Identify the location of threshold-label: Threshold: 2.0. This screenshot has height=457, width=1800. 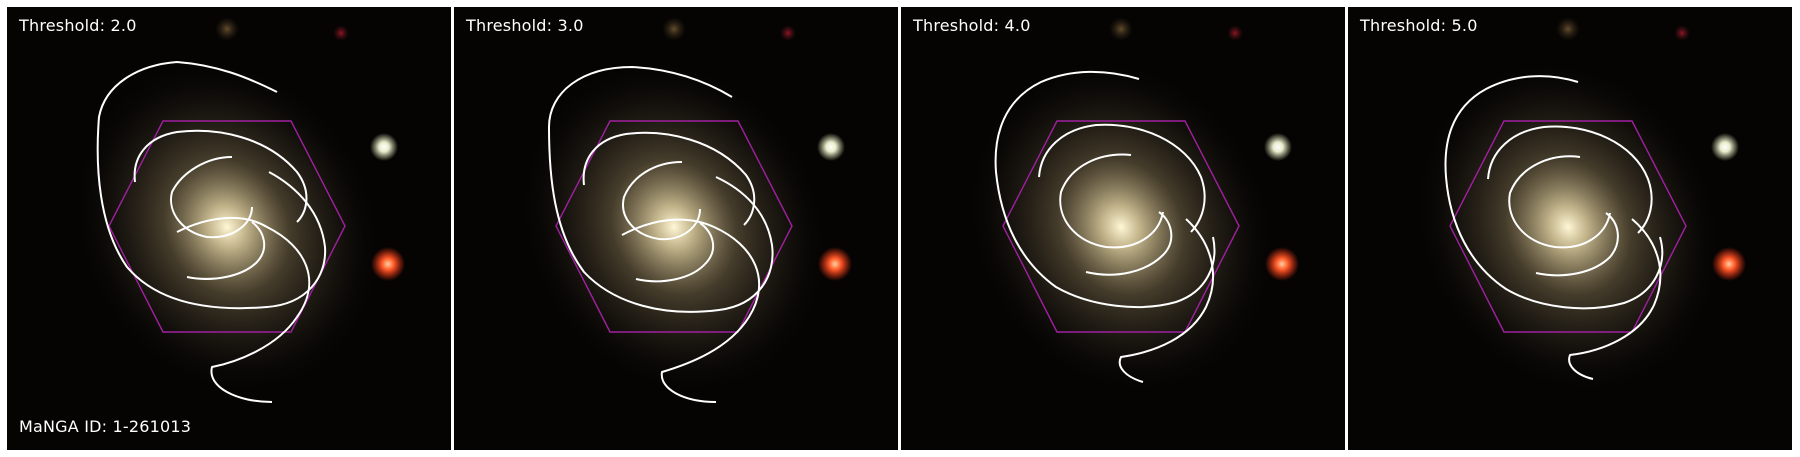
(78, 25).